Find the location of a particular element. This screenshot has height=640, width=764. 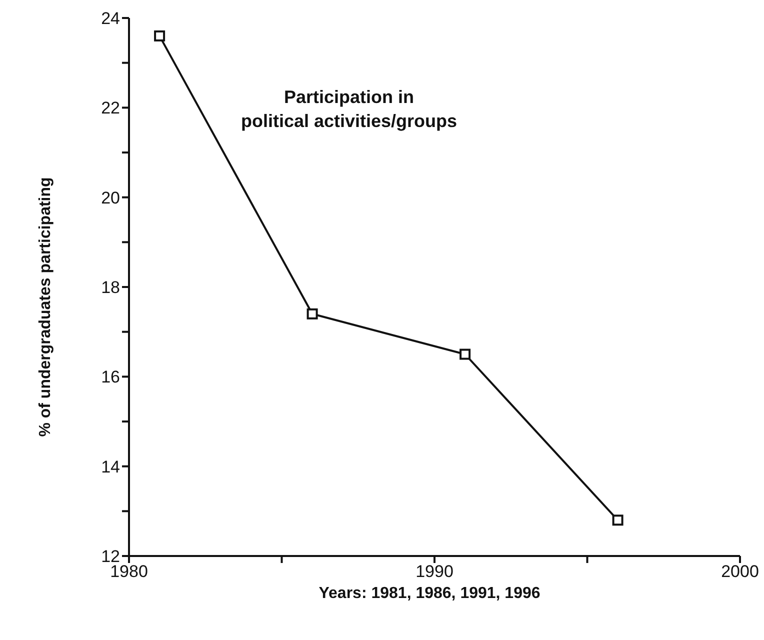

x-tick-label: 1990 is located at coordinates (435, 572).